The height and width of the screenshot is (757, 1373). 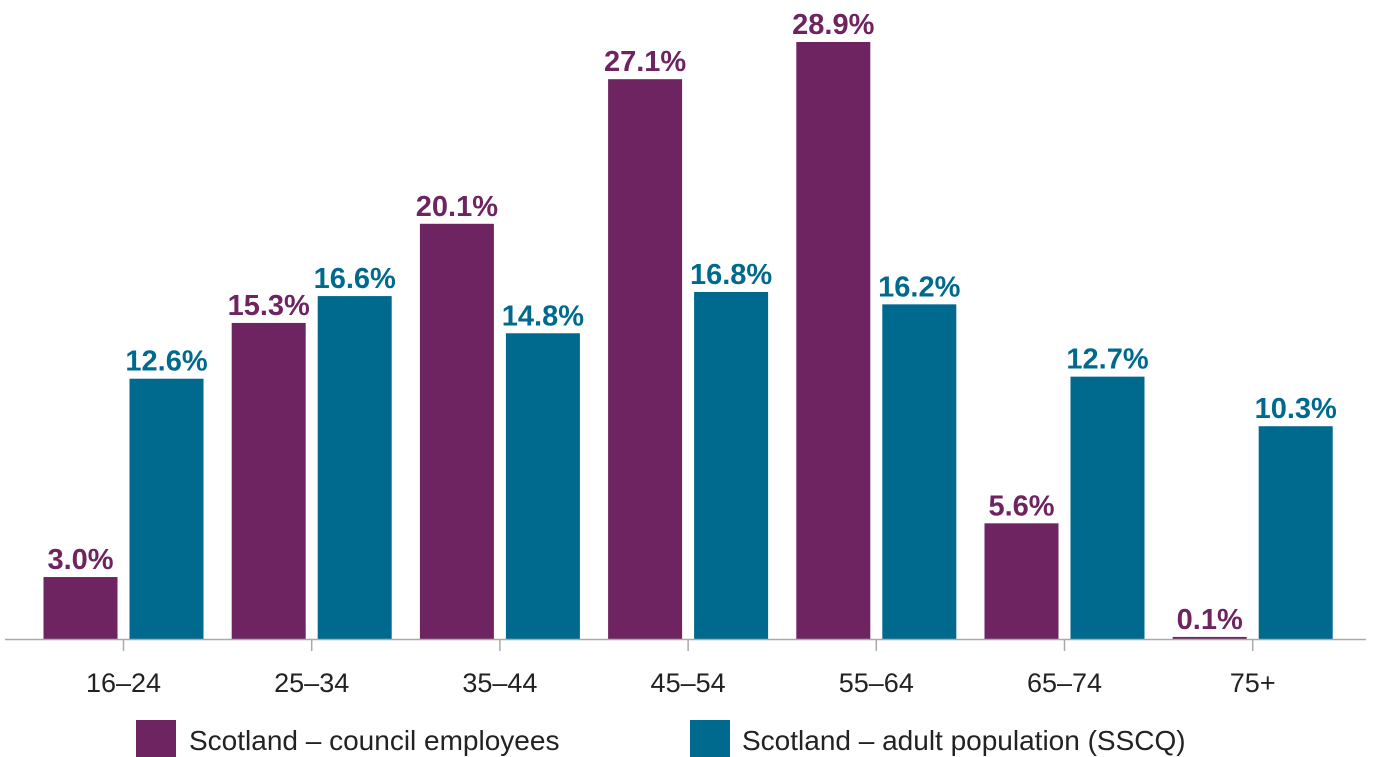 What do you see at coordinates (688, 645) in the screenshot?
I see `x-axis-ticks-group` at bounding box center [688, 645].